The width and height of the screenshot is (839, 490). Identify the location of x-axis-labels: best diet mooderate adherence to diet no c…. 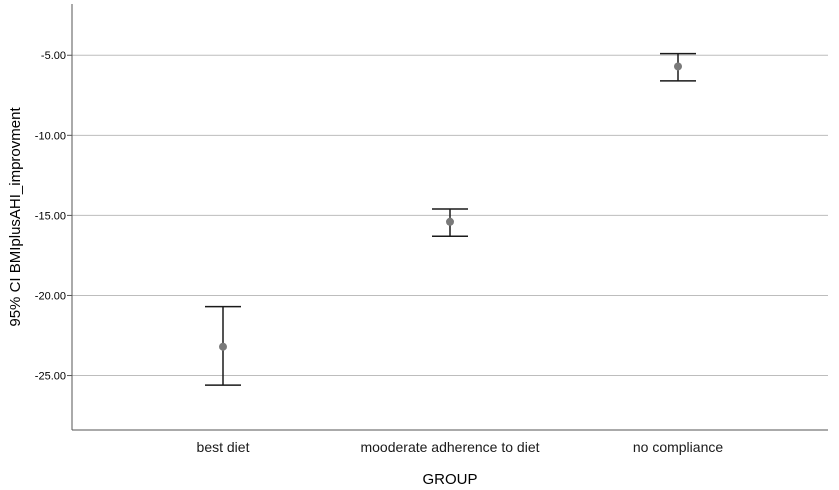
(460, 447).